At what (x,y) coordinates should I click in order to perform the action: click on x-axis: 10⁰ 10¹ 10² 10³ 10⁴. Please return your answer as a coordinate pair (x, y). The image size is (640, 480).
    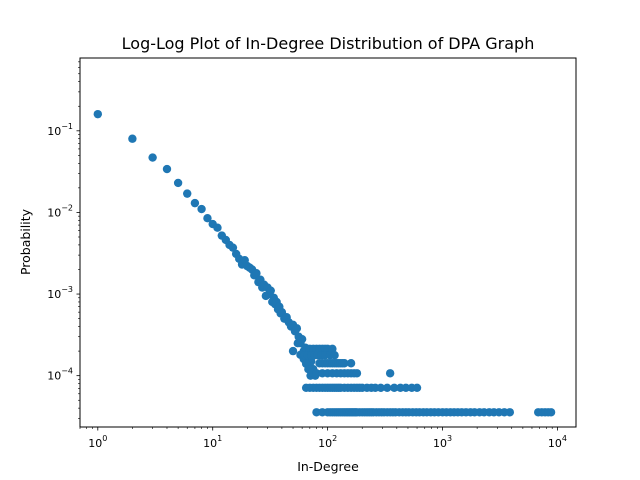
    Looking at the image, I should click on (323, 438).